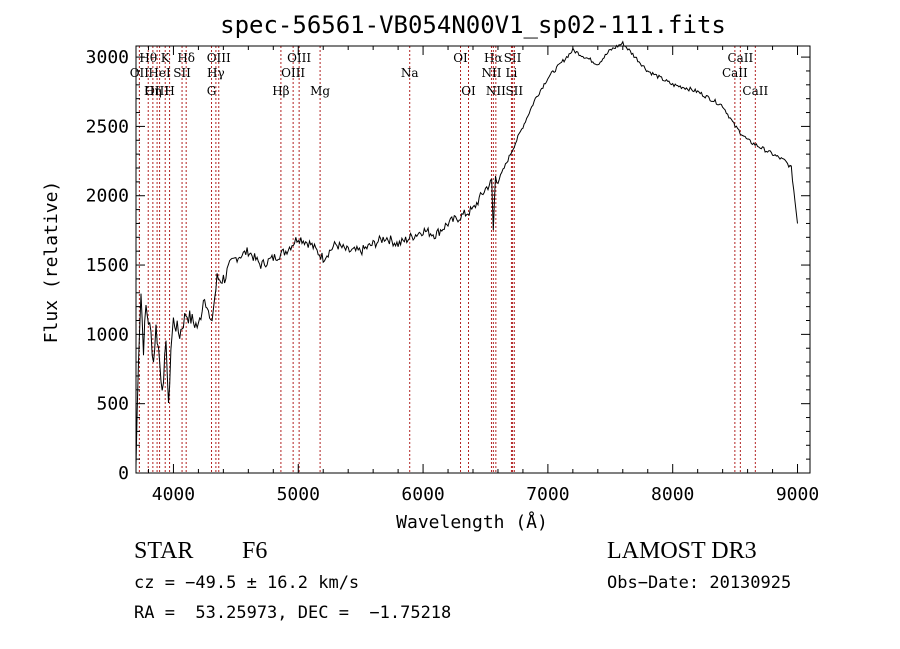 This screenshot has height=649, width=900. What do you see at coordinates (216, 73) in the screenshot?
I see `line-marker-label: Hγ` at bounding box center [216, 73].